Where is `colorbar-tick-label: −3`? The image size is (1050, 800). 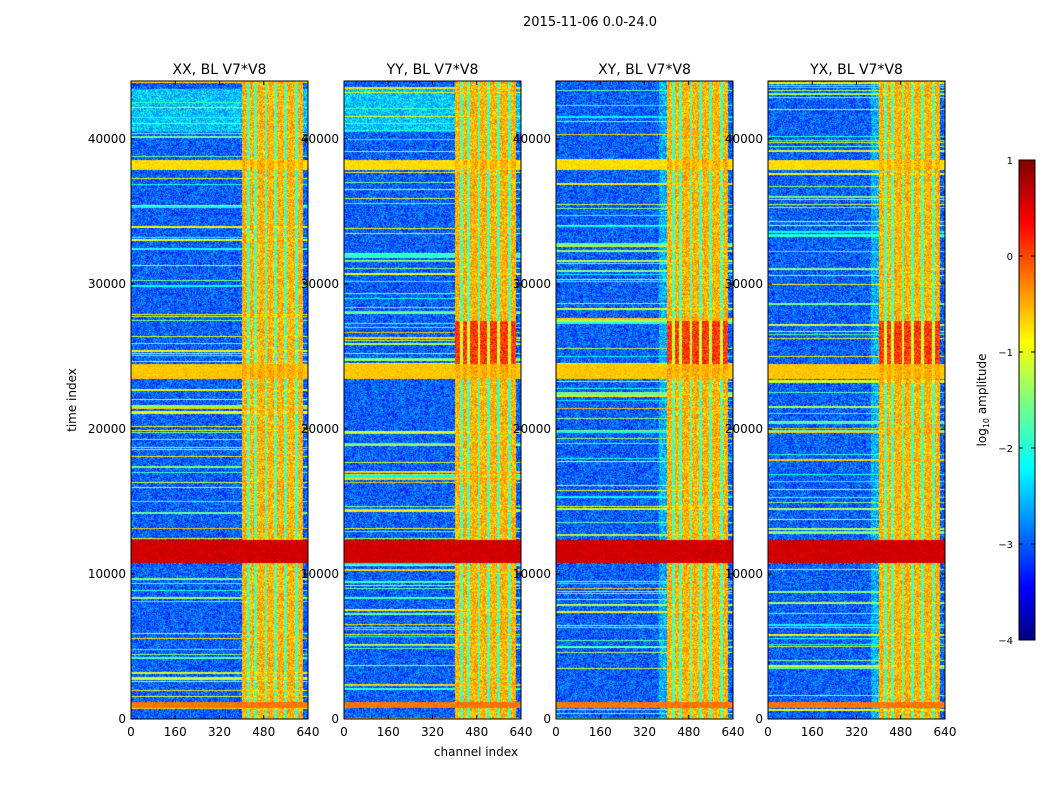 colorbar-tick-label: −3 is located at coordinates (1005, 545).